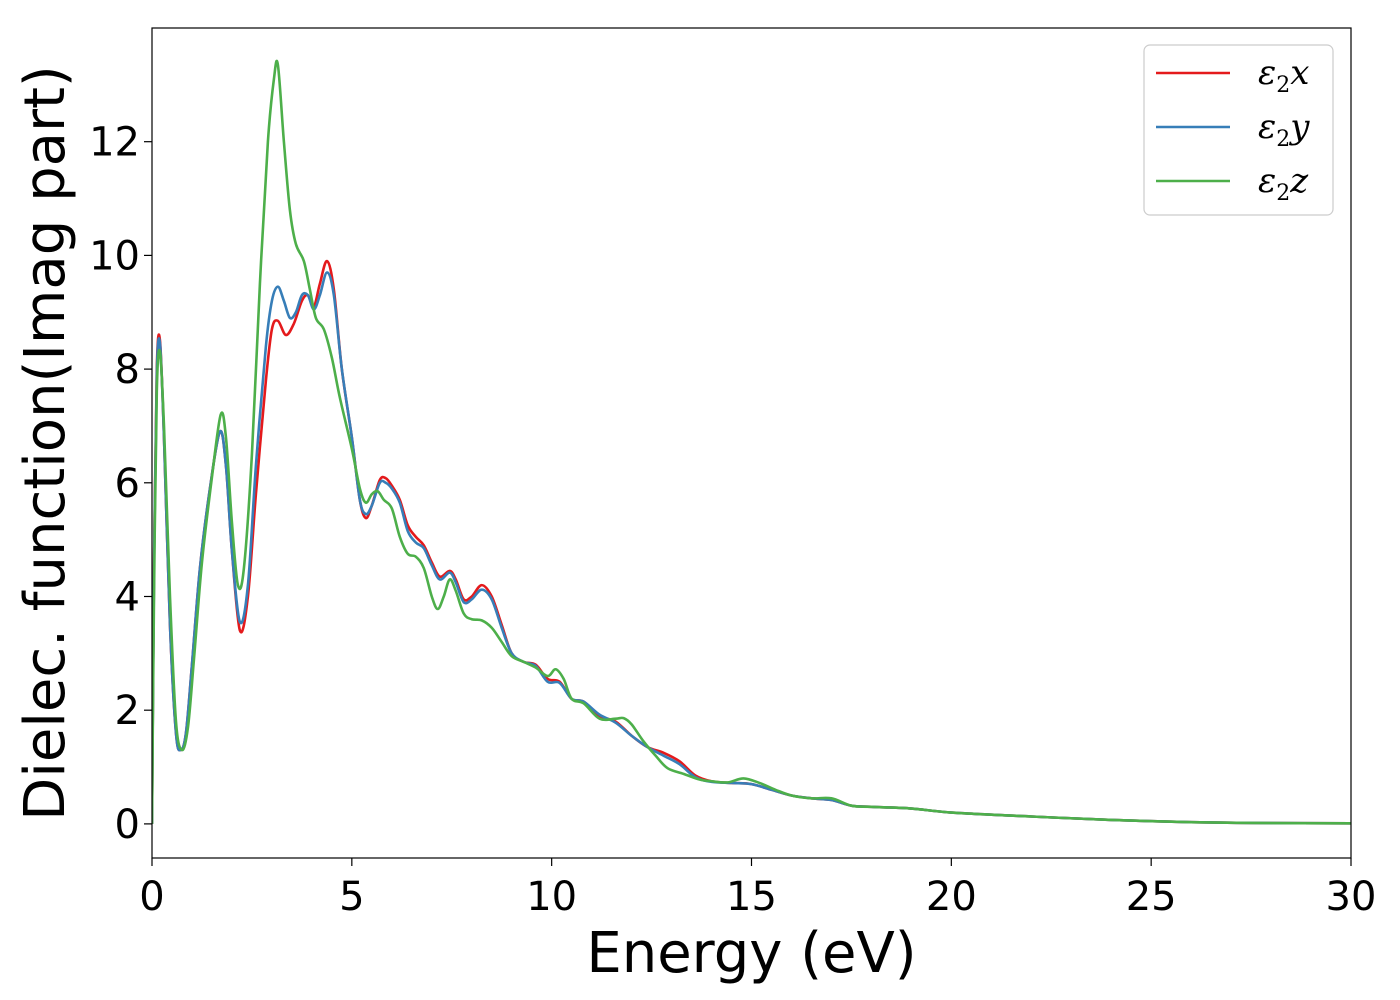  Describe the element at coordinates (1232, 75) in the screenshot. I see `legend-item-x: ε2x` at that location.